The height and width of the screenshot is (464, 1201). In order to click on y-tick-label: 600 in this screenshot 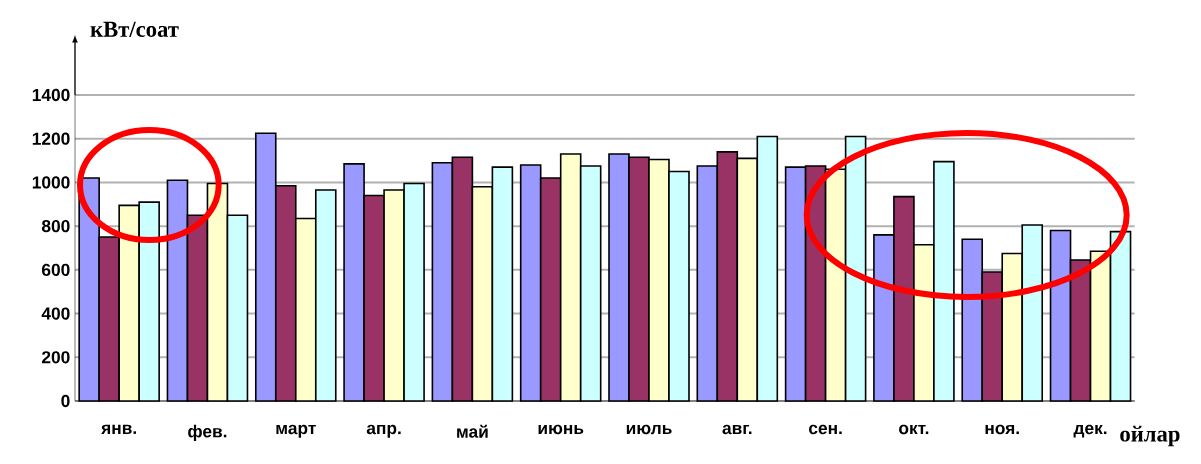, I will do `click(56, 269)`.